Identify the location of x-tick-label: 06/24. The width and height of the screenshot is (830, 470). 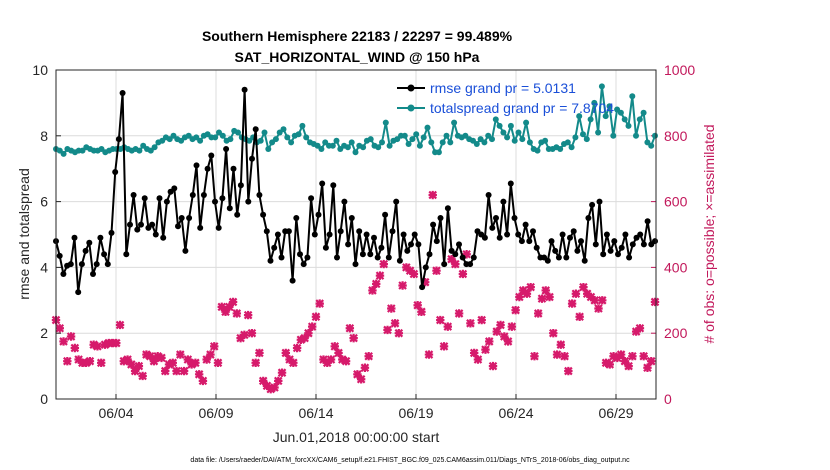
(515, 413).